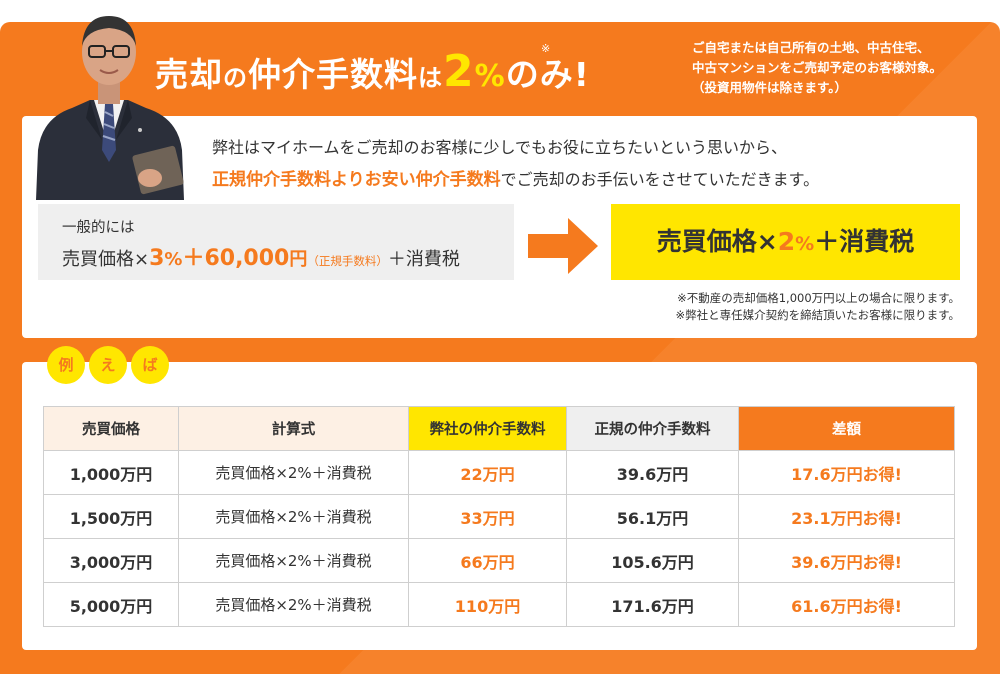 The height and width of the screenshot is (674, 1000). Describe the element at coordinates (487, 604) in the screenshot. I see `cell-our-fee: 110万円` at that location.